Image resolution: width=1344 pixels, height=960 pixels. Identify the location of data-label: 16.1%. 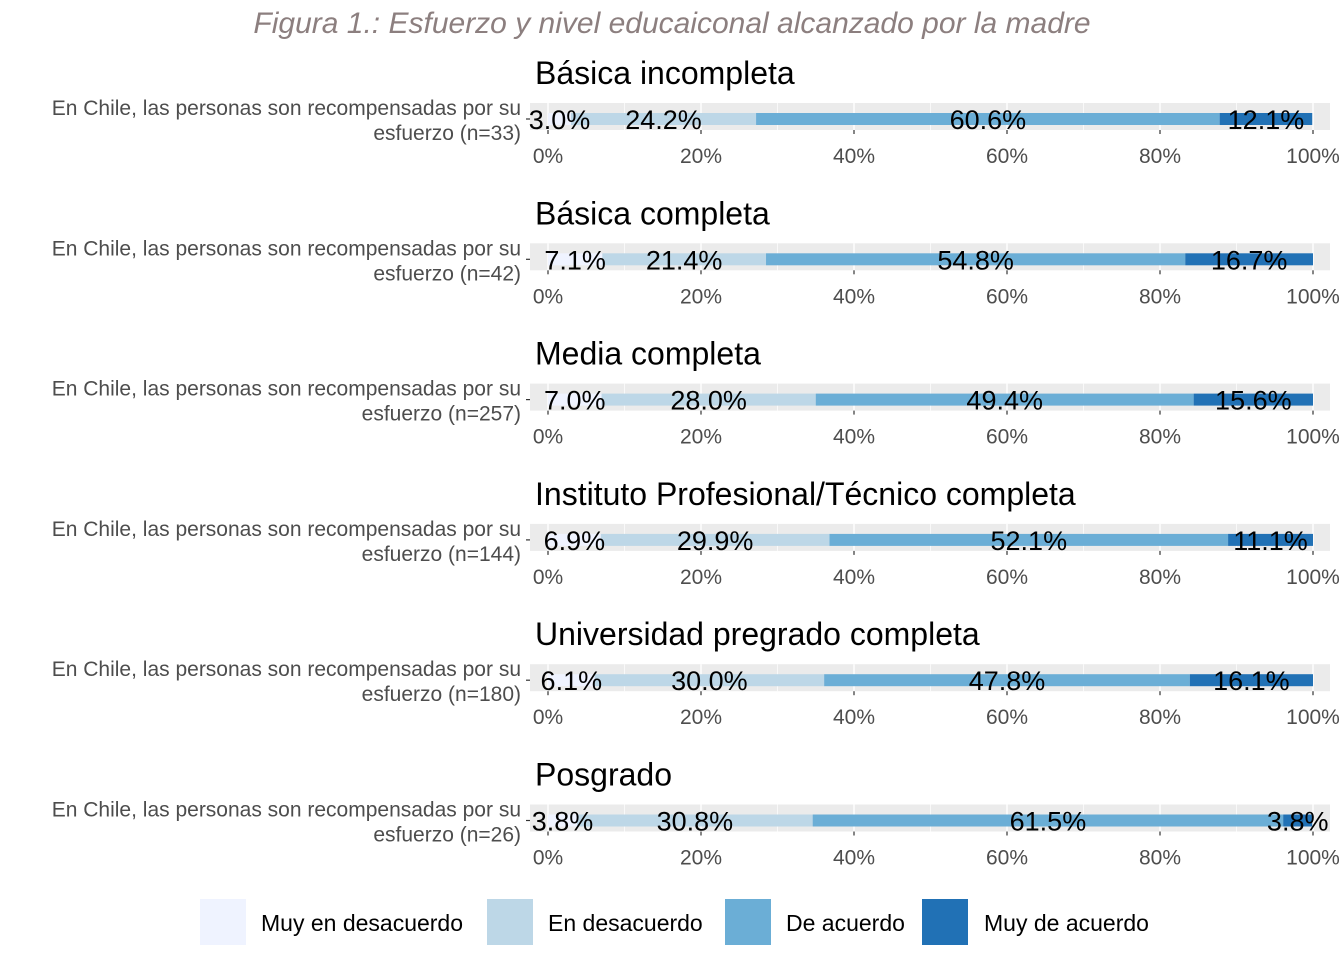
(1251, 681).